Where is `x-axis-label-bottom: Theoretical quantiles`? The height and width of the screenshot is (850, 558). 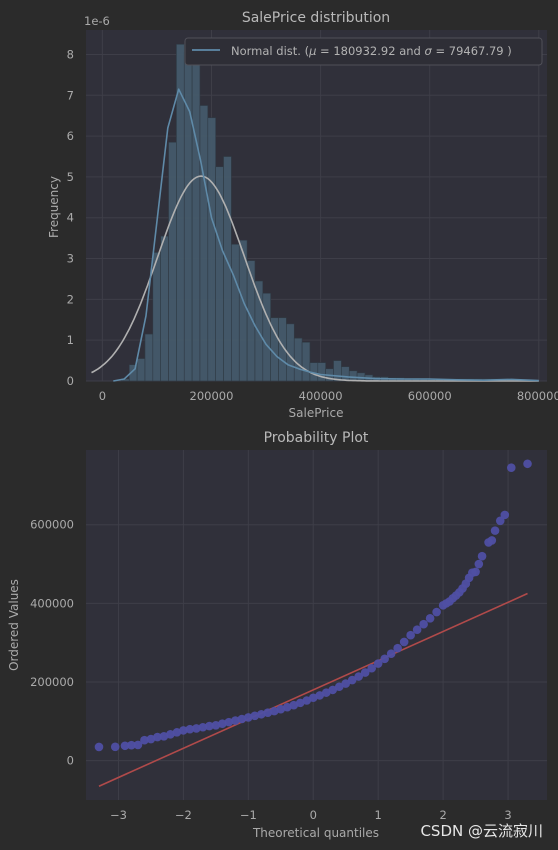 x-axis-label-bottom: Theoretical quantiles is located at coordinates (315, 833).